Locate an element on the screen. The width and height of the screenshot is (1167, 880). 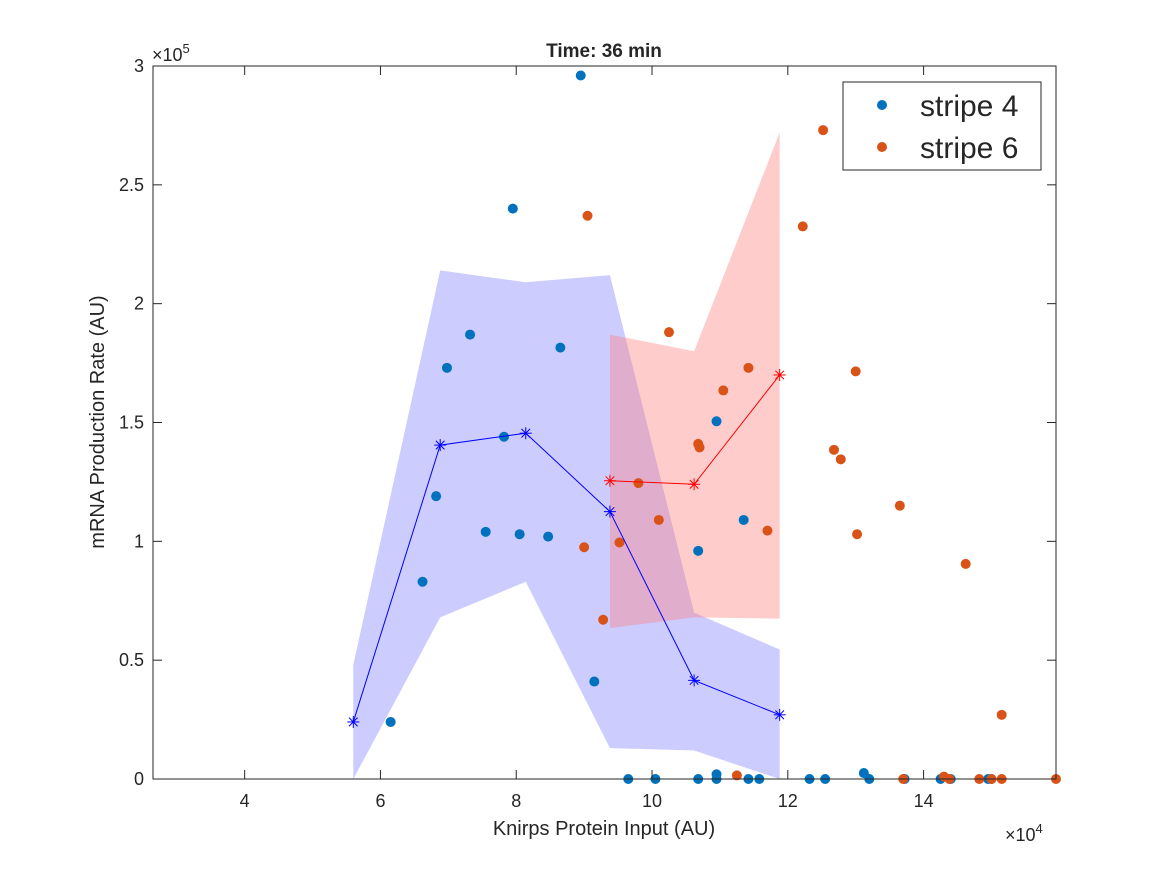
y-tick-label: 2.5 is located at coordinates (131, 185).